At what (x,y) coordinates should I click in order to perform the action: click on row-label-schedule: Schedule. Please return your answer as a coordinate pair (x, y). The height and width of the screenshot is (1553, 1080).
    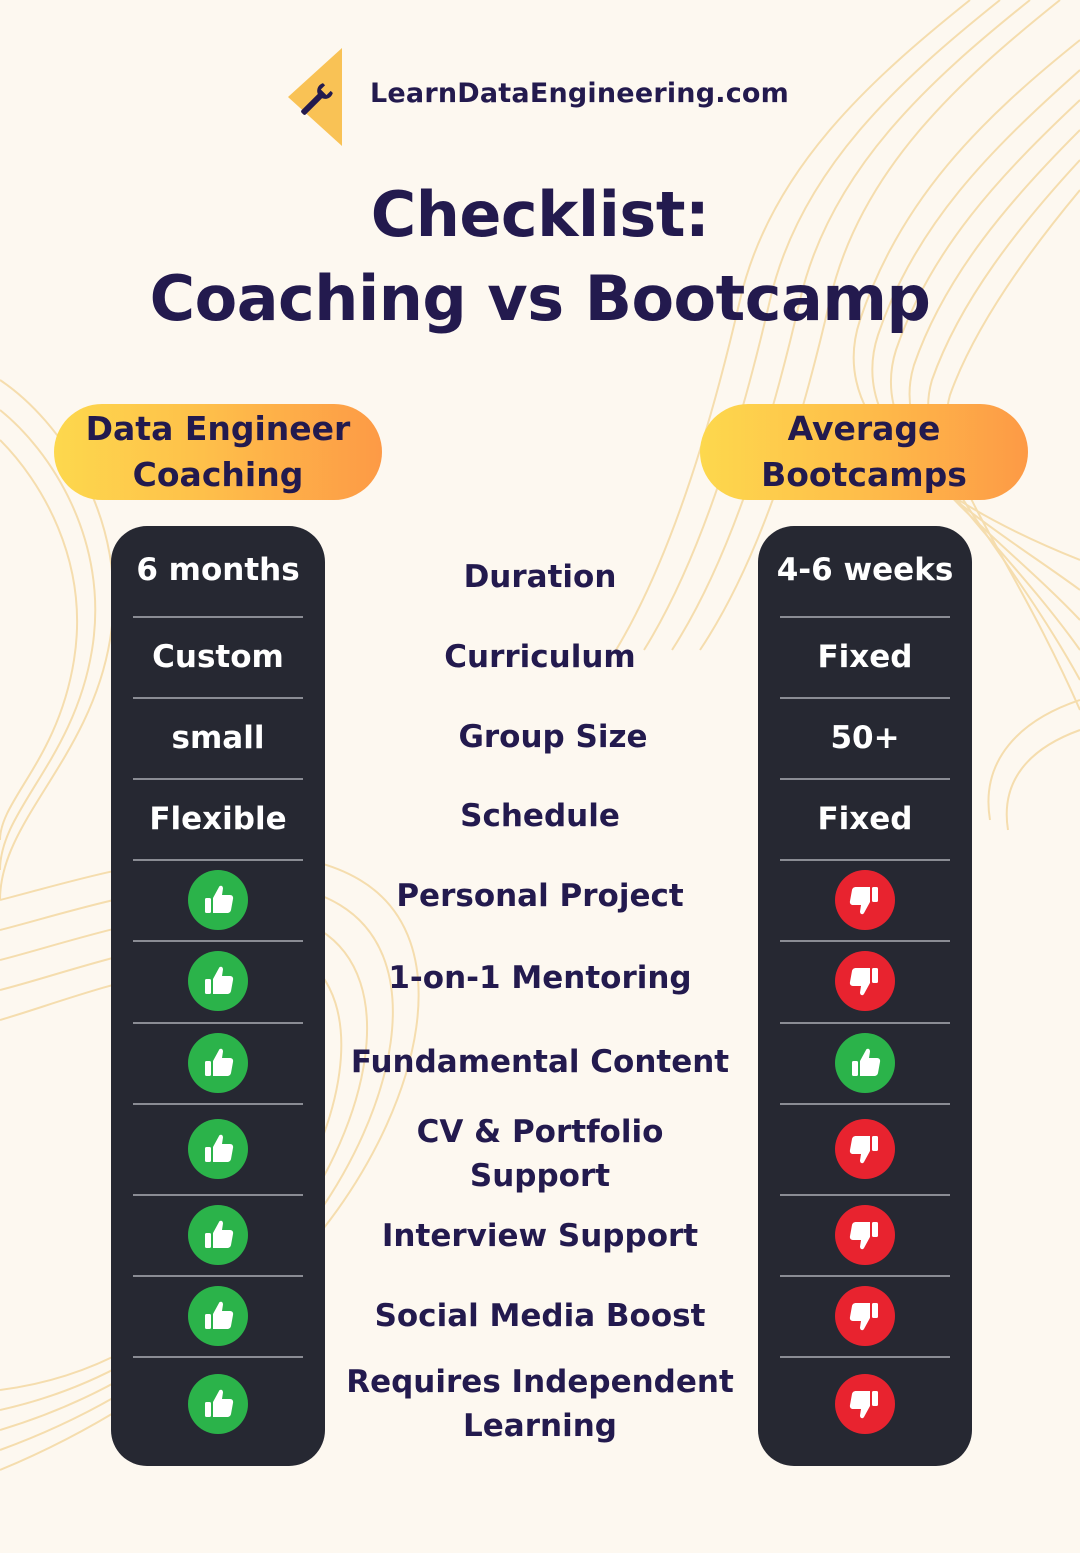
    Looking at the image, I should click on (540, 816).